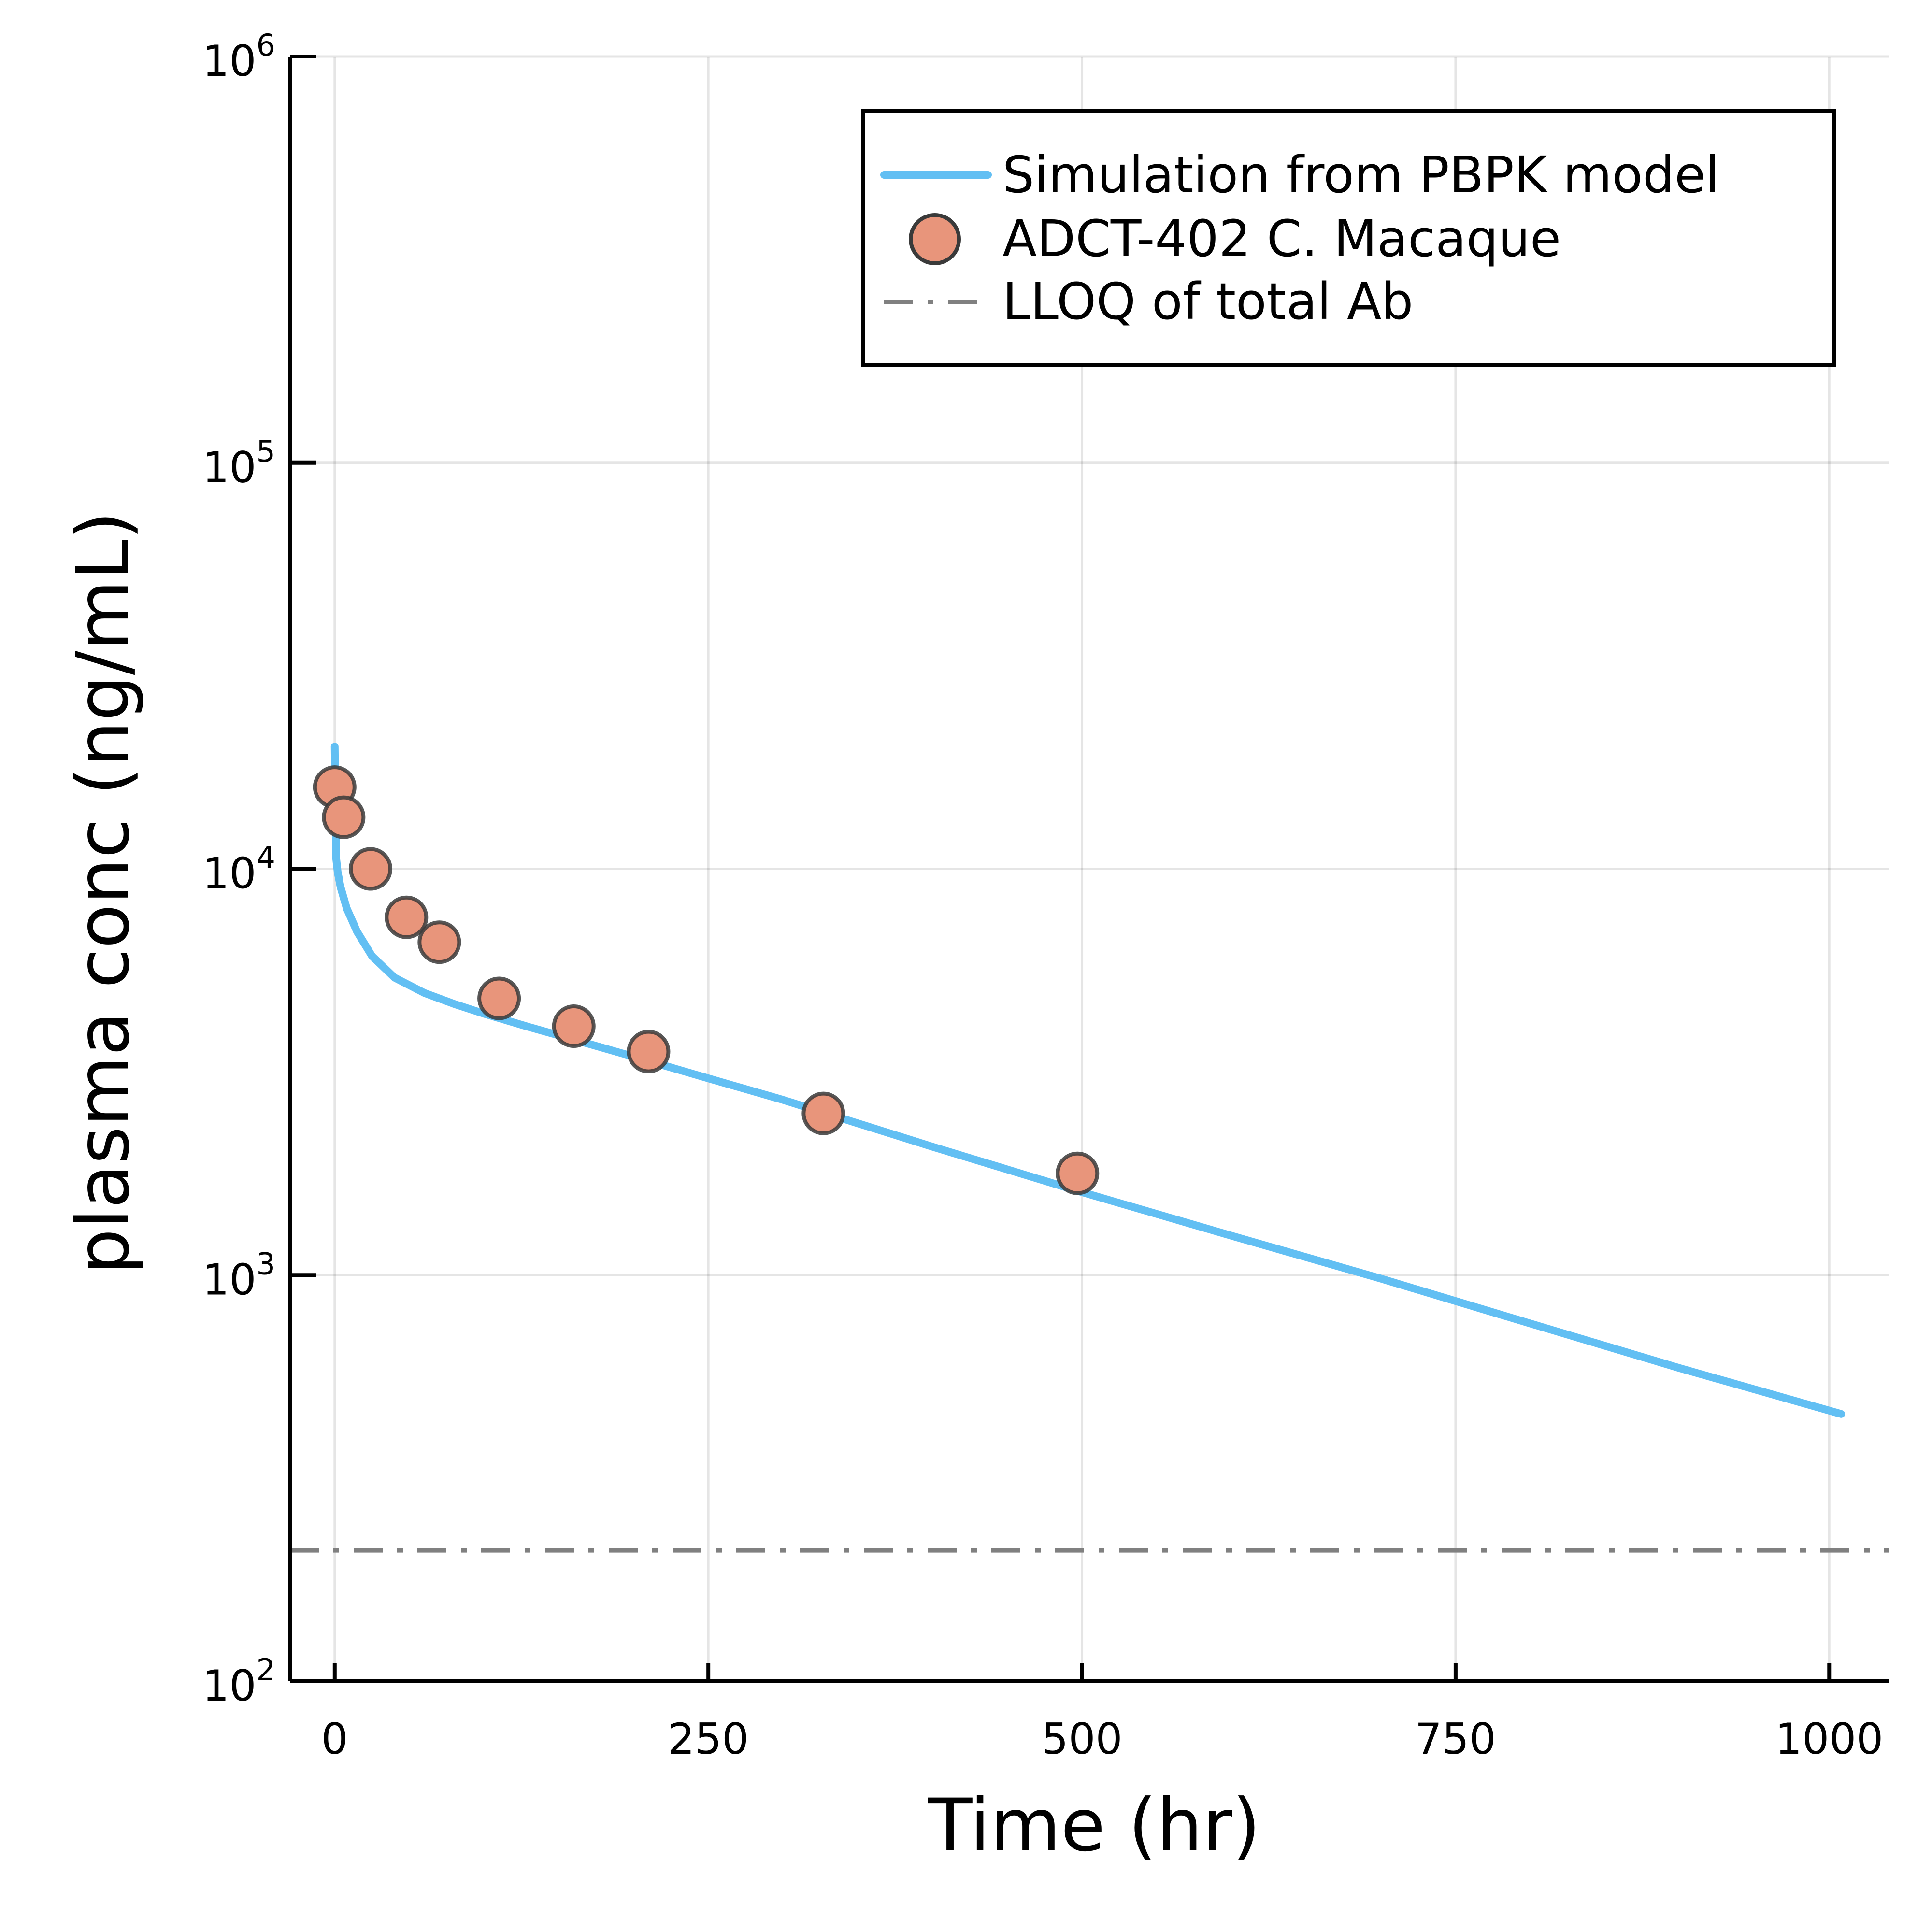 This screenshot has height=1932, width=1932. Describe the element at coordinates (709, 1739) in the screenshot. I see `x-tick-label: 250` at that location.